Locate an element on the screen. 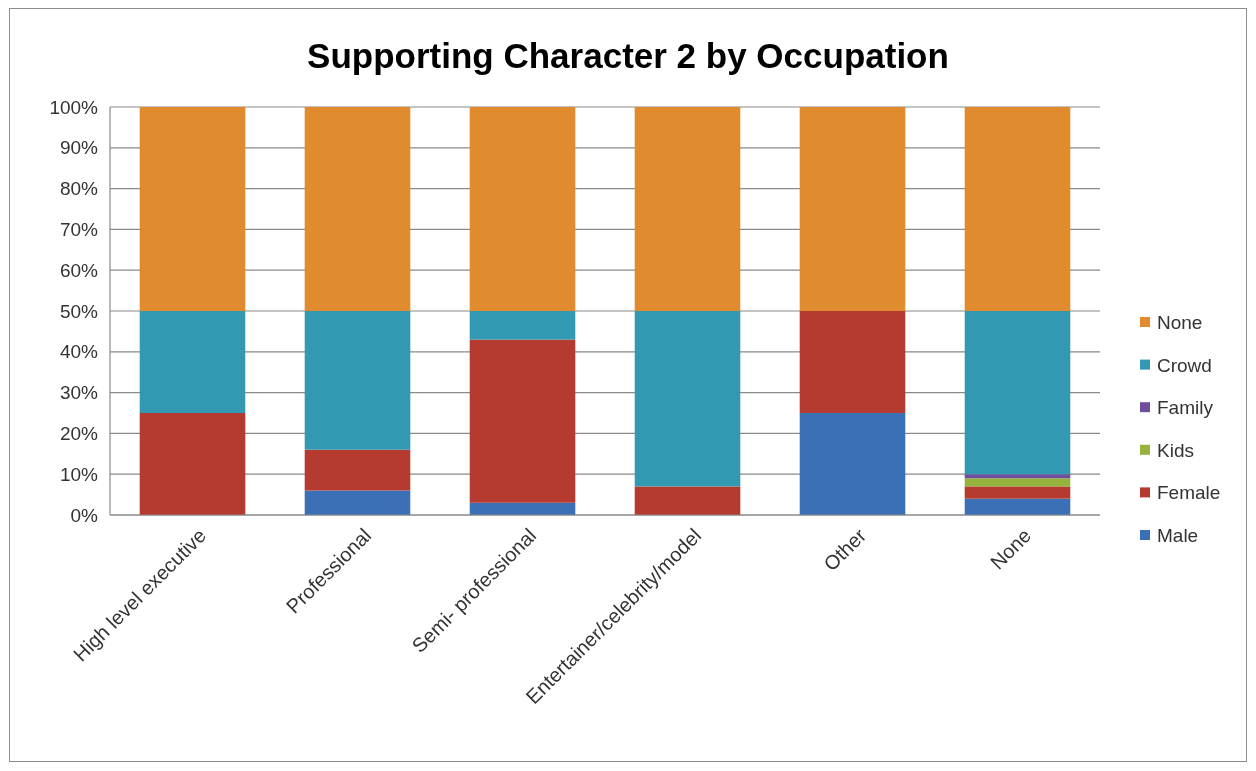 The image size is (1256, 771). y-tick-label: 90% is located at coordinates (79, 148).